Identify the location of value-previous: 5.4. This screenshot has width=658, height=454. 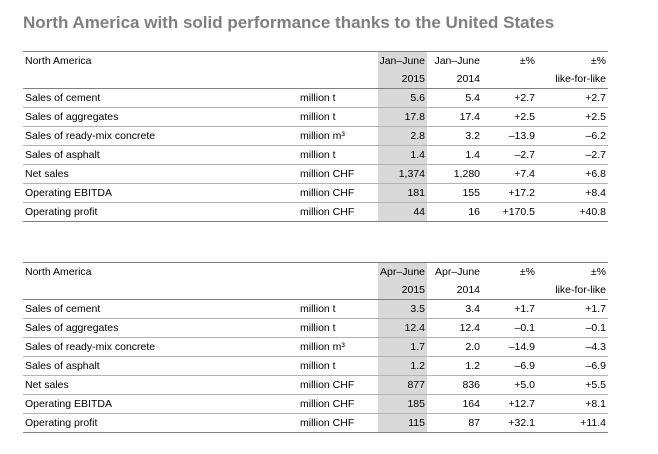
(454, 98).